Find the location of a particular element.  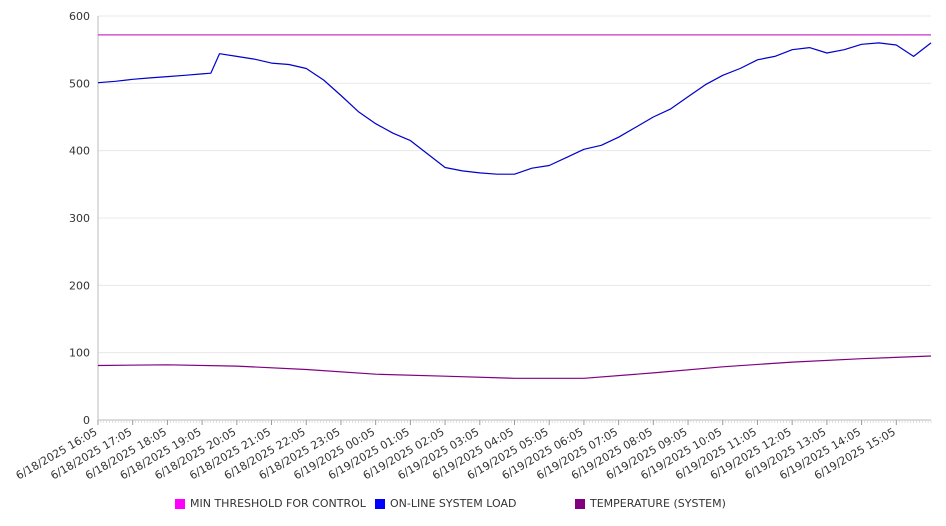

legend-label-min-threshold: MIN THRESHOLD FOR CONTROL is located at coordinates (278, 503).